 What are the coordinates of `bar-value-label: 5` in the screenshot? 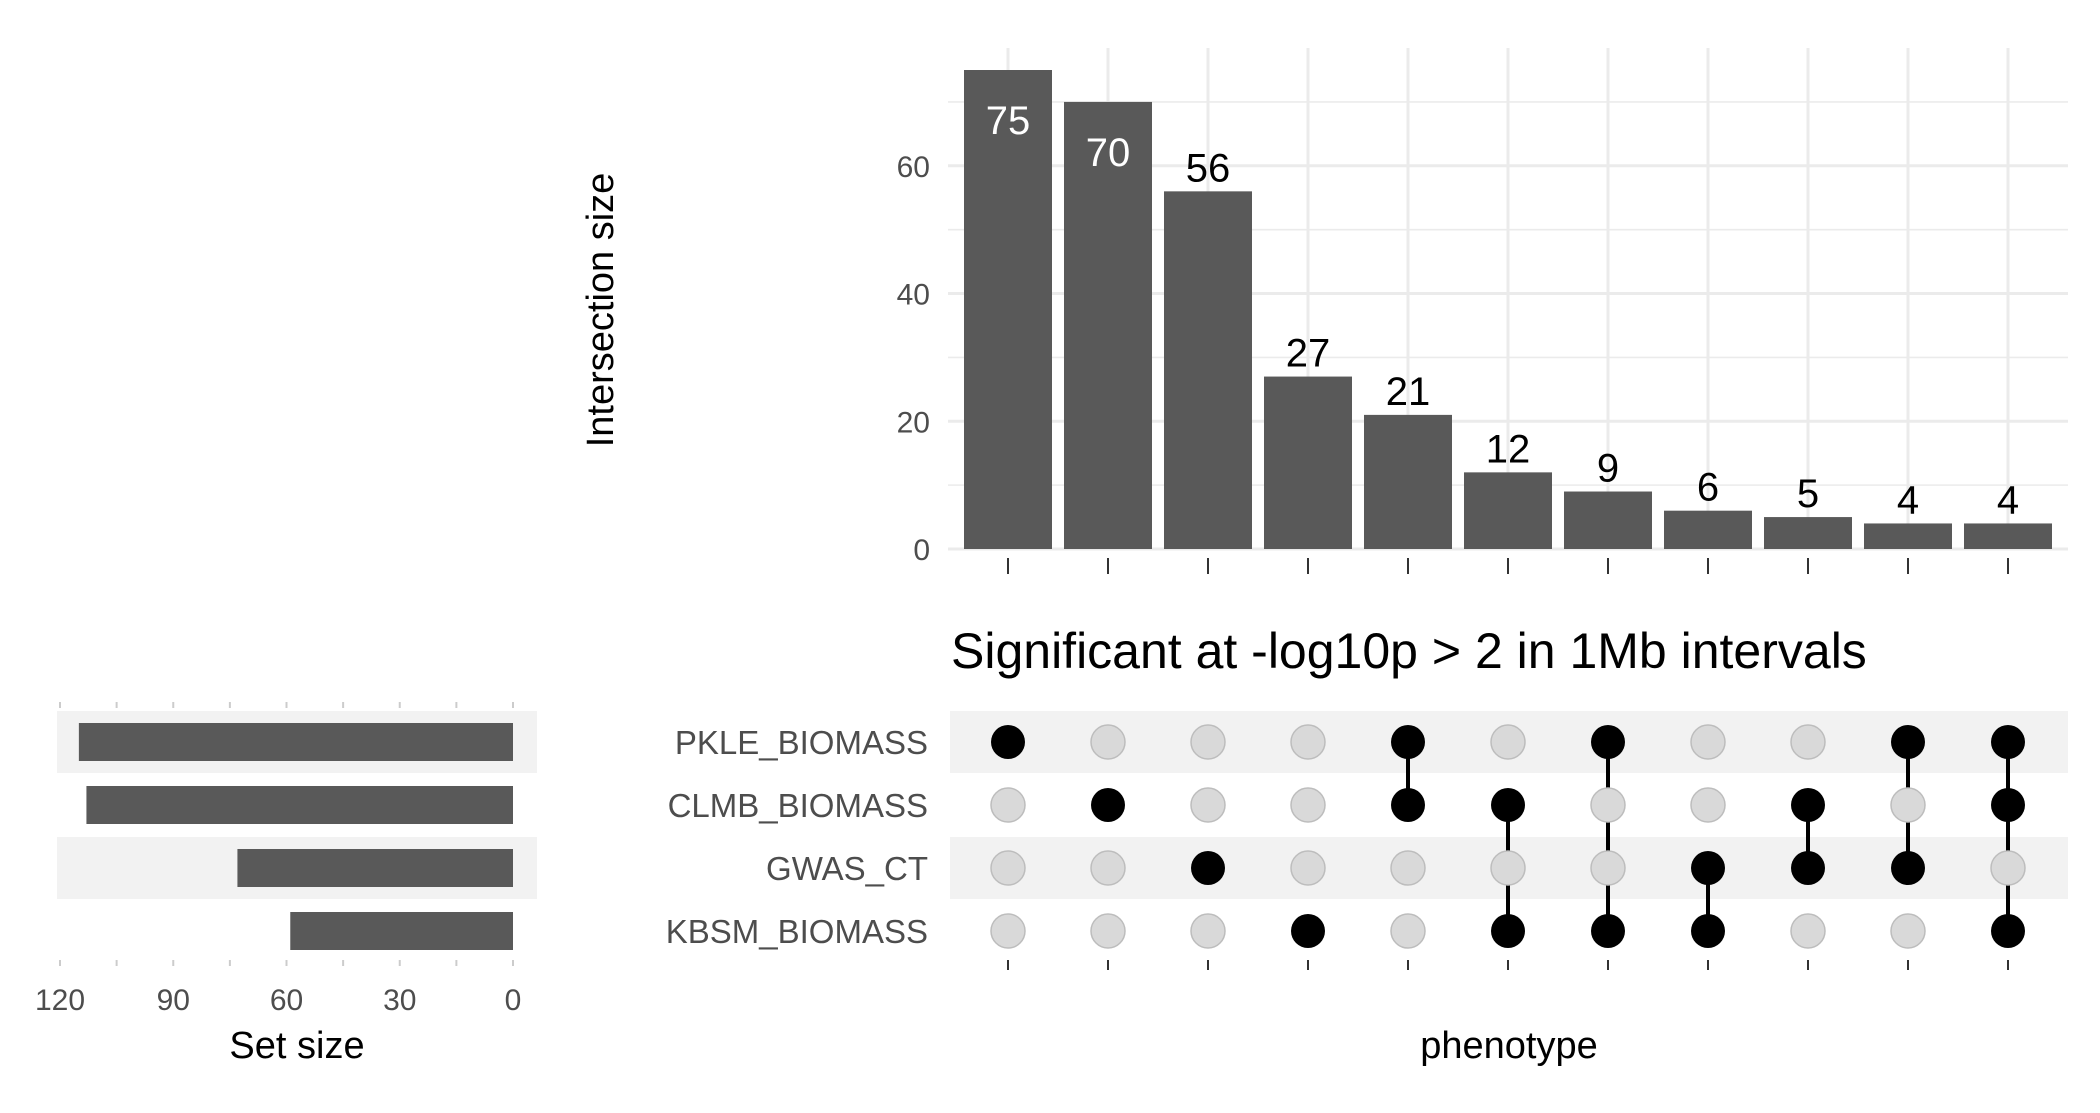 It's located at (1808, 494).